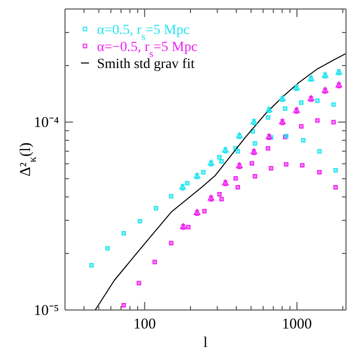 This screenshot has width=353, height=353. Describe the element at coordinates (147, 50) in the screenshot. I see `legend-label: α=−0.5, r$_{s}$=5 Mpc` at that location.